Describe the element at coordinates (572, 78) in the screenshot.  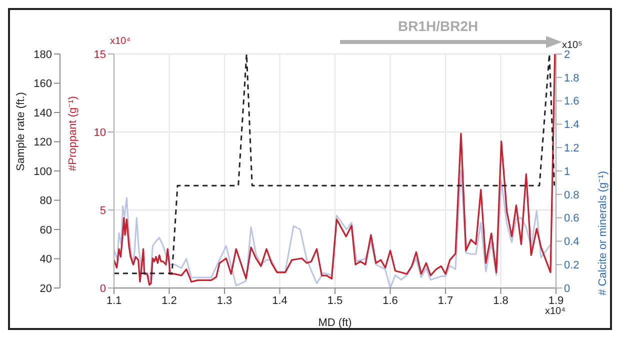
I see `y2-tick-label: 1.8` at that location.